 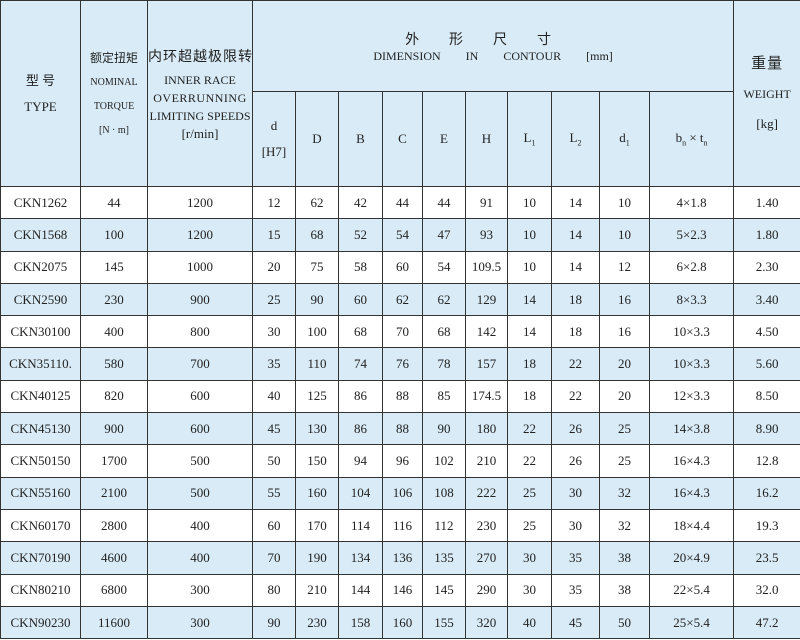 I want to click on type-header: 型 号 TYPE, so click(x=40, y=93).